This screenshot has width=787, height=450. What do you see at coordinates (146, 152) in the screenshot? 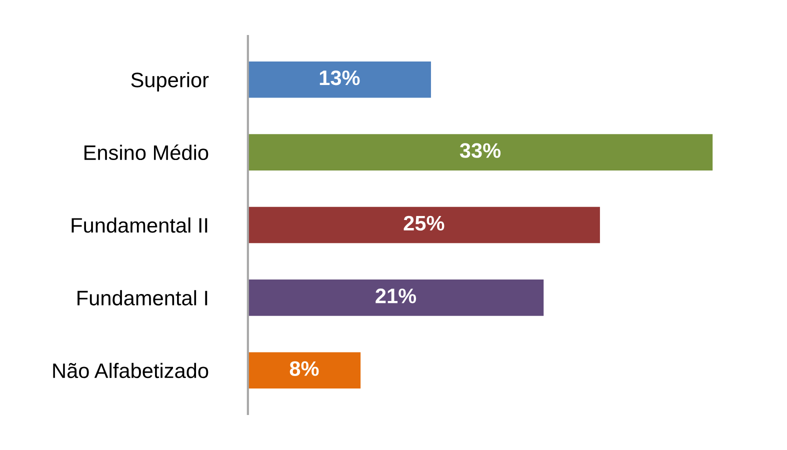
I see `y-tick-label: Ensino Médio` at bounding box center [146, 152].